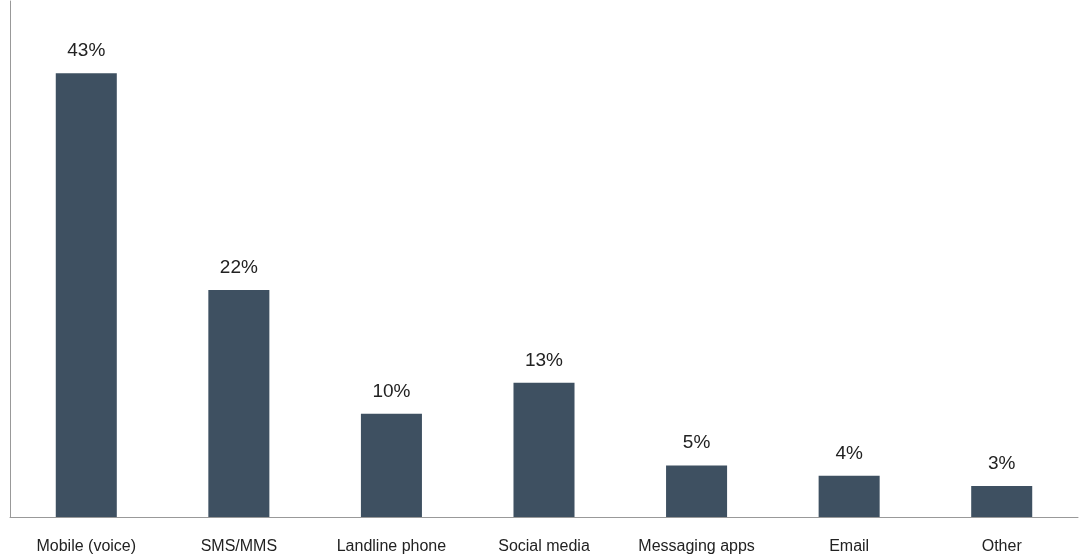 The width and height of the screenshot is (1086, 557). What do you see at coordinates (544, 545) in the screenshot?
I see `x-tick-label: Social media` at bounding box center [544, 545].